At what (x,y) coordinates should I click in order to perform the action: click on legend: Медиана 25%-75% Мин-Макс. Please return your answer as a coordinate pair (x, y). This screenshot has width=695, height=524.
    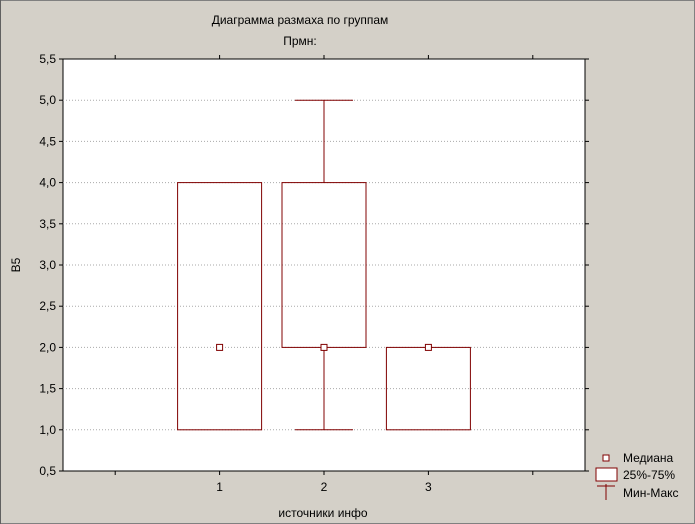
    Looking at the image, I should click on (637, 475).